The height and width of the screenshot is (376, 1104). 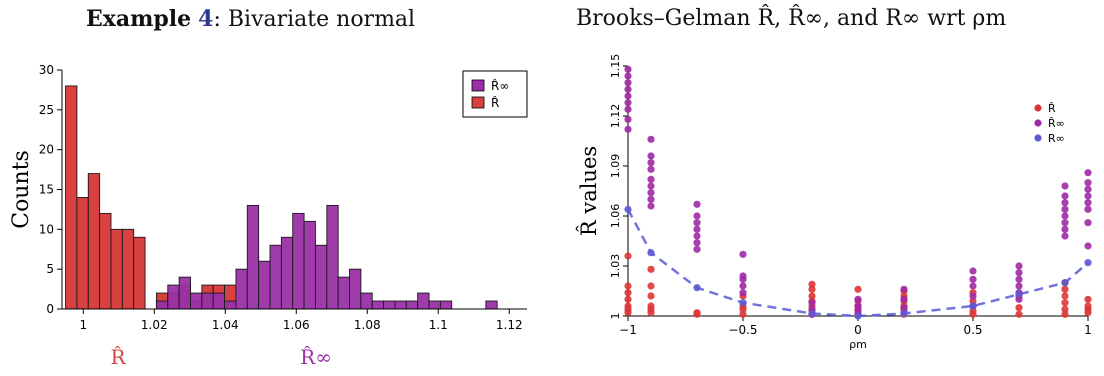 What do you see at coordinates (589, 191) in the screenshot?
I see `y-axis-label: R̂ values` at bounding box center [589, 191].